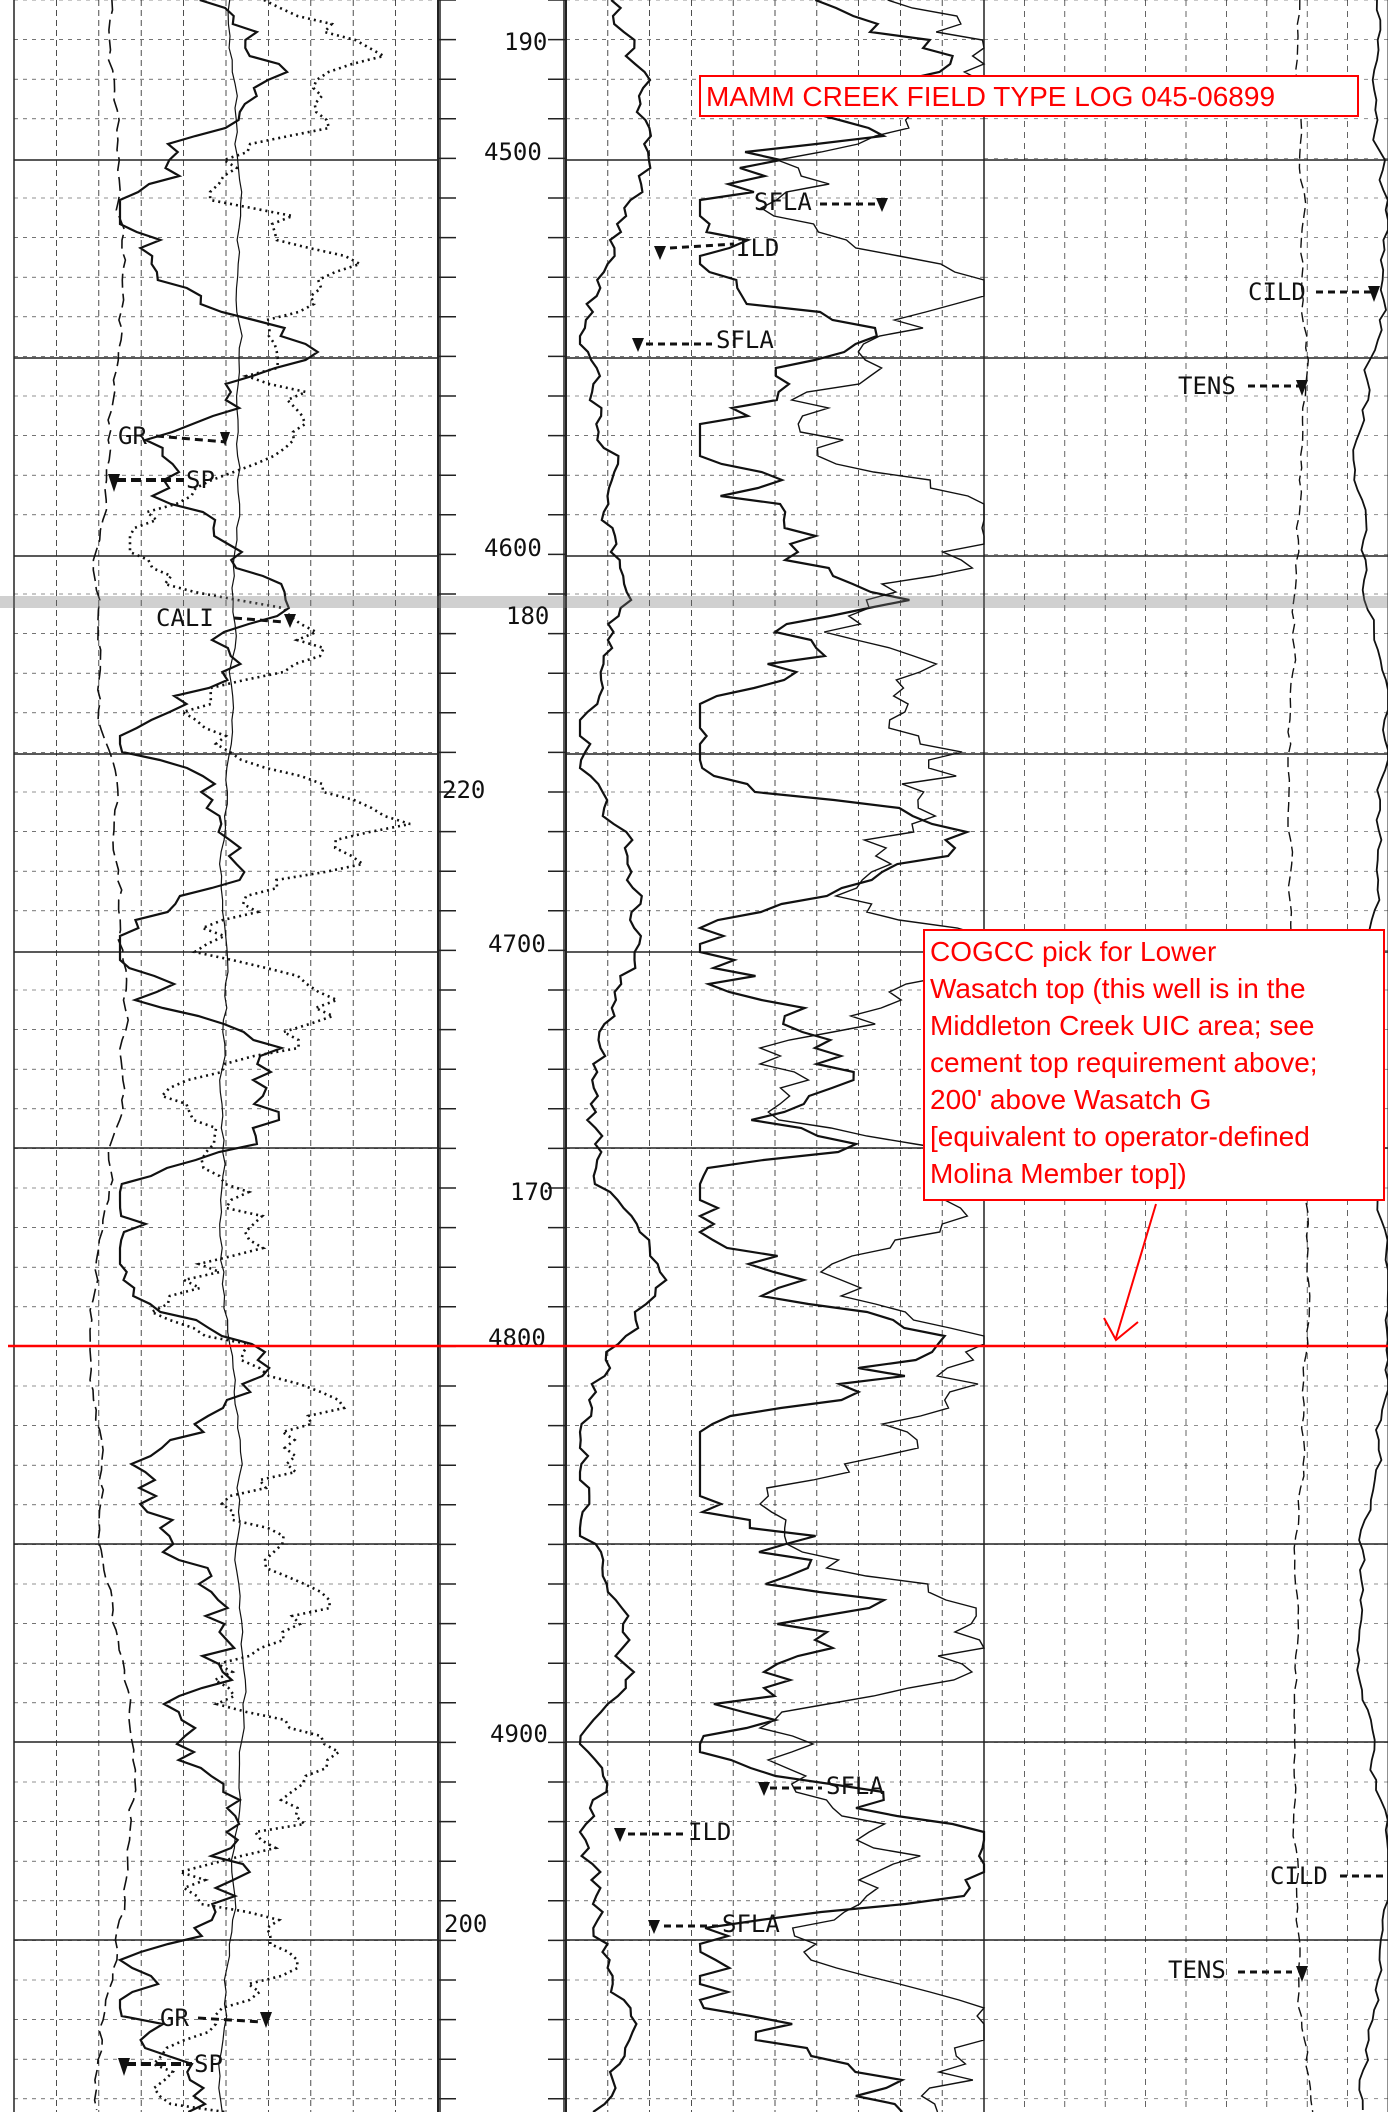  What do you see at coordinates (1277, 292) in the screenshot?
I see `curve-label-cild-1: CILD` at bounding box center [1277, 292].